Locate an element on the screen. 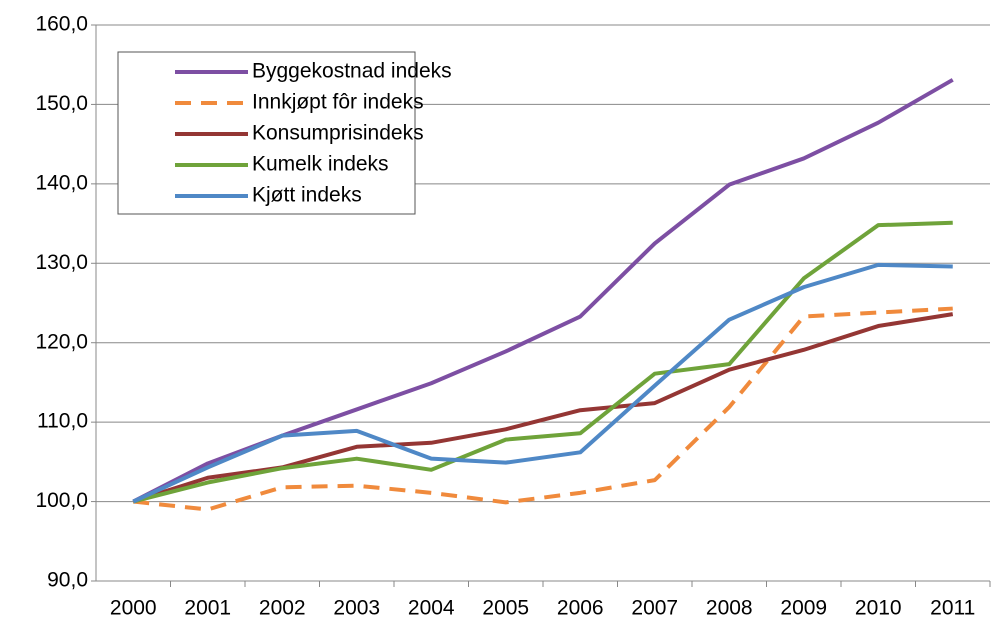 This screenshot has width=993, height=624. x-tick-label: 2007 is located at coordinates (654, 608).